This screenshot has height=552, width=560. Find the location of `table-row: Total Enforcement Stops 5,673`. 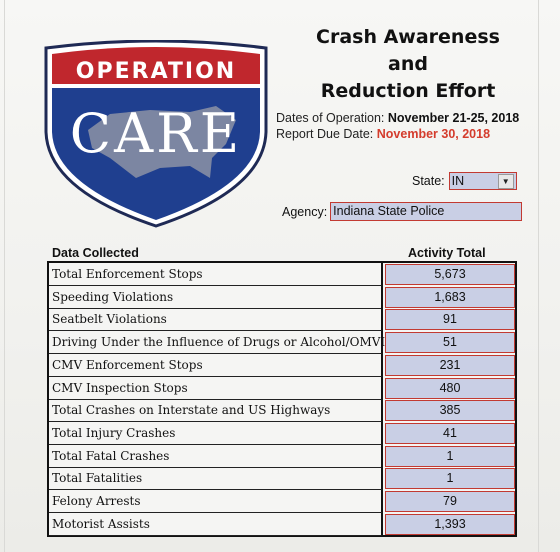

table-row: Total Enforcement Stops 5,673 is located at coordinates (282, 274).